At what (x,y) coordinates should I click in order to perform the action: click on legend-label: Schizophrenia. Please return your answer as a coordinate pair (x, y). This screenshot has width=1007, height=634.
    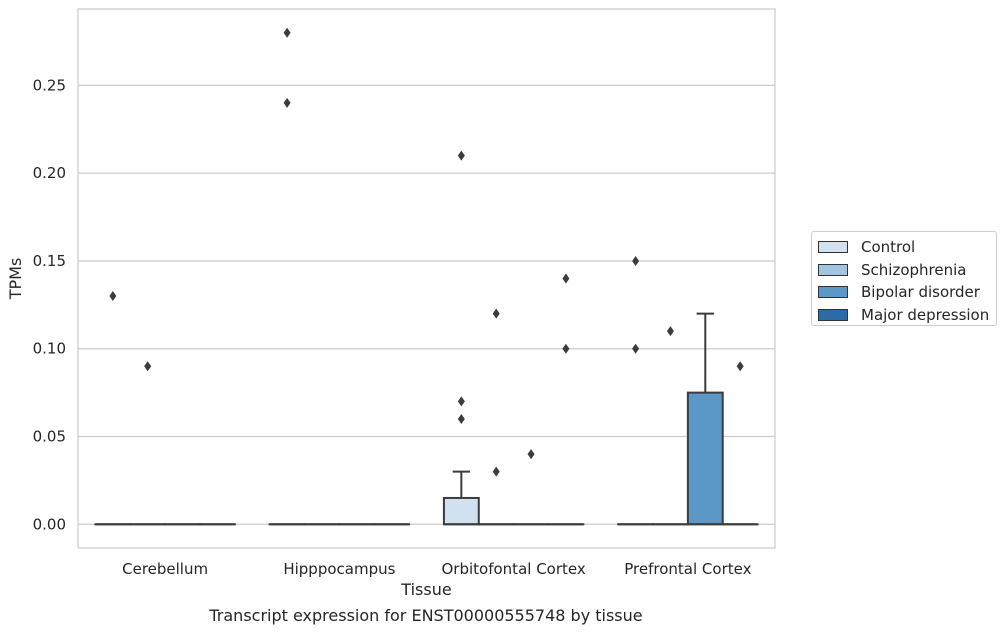
    Looking at the image, I should click on (914, 269).